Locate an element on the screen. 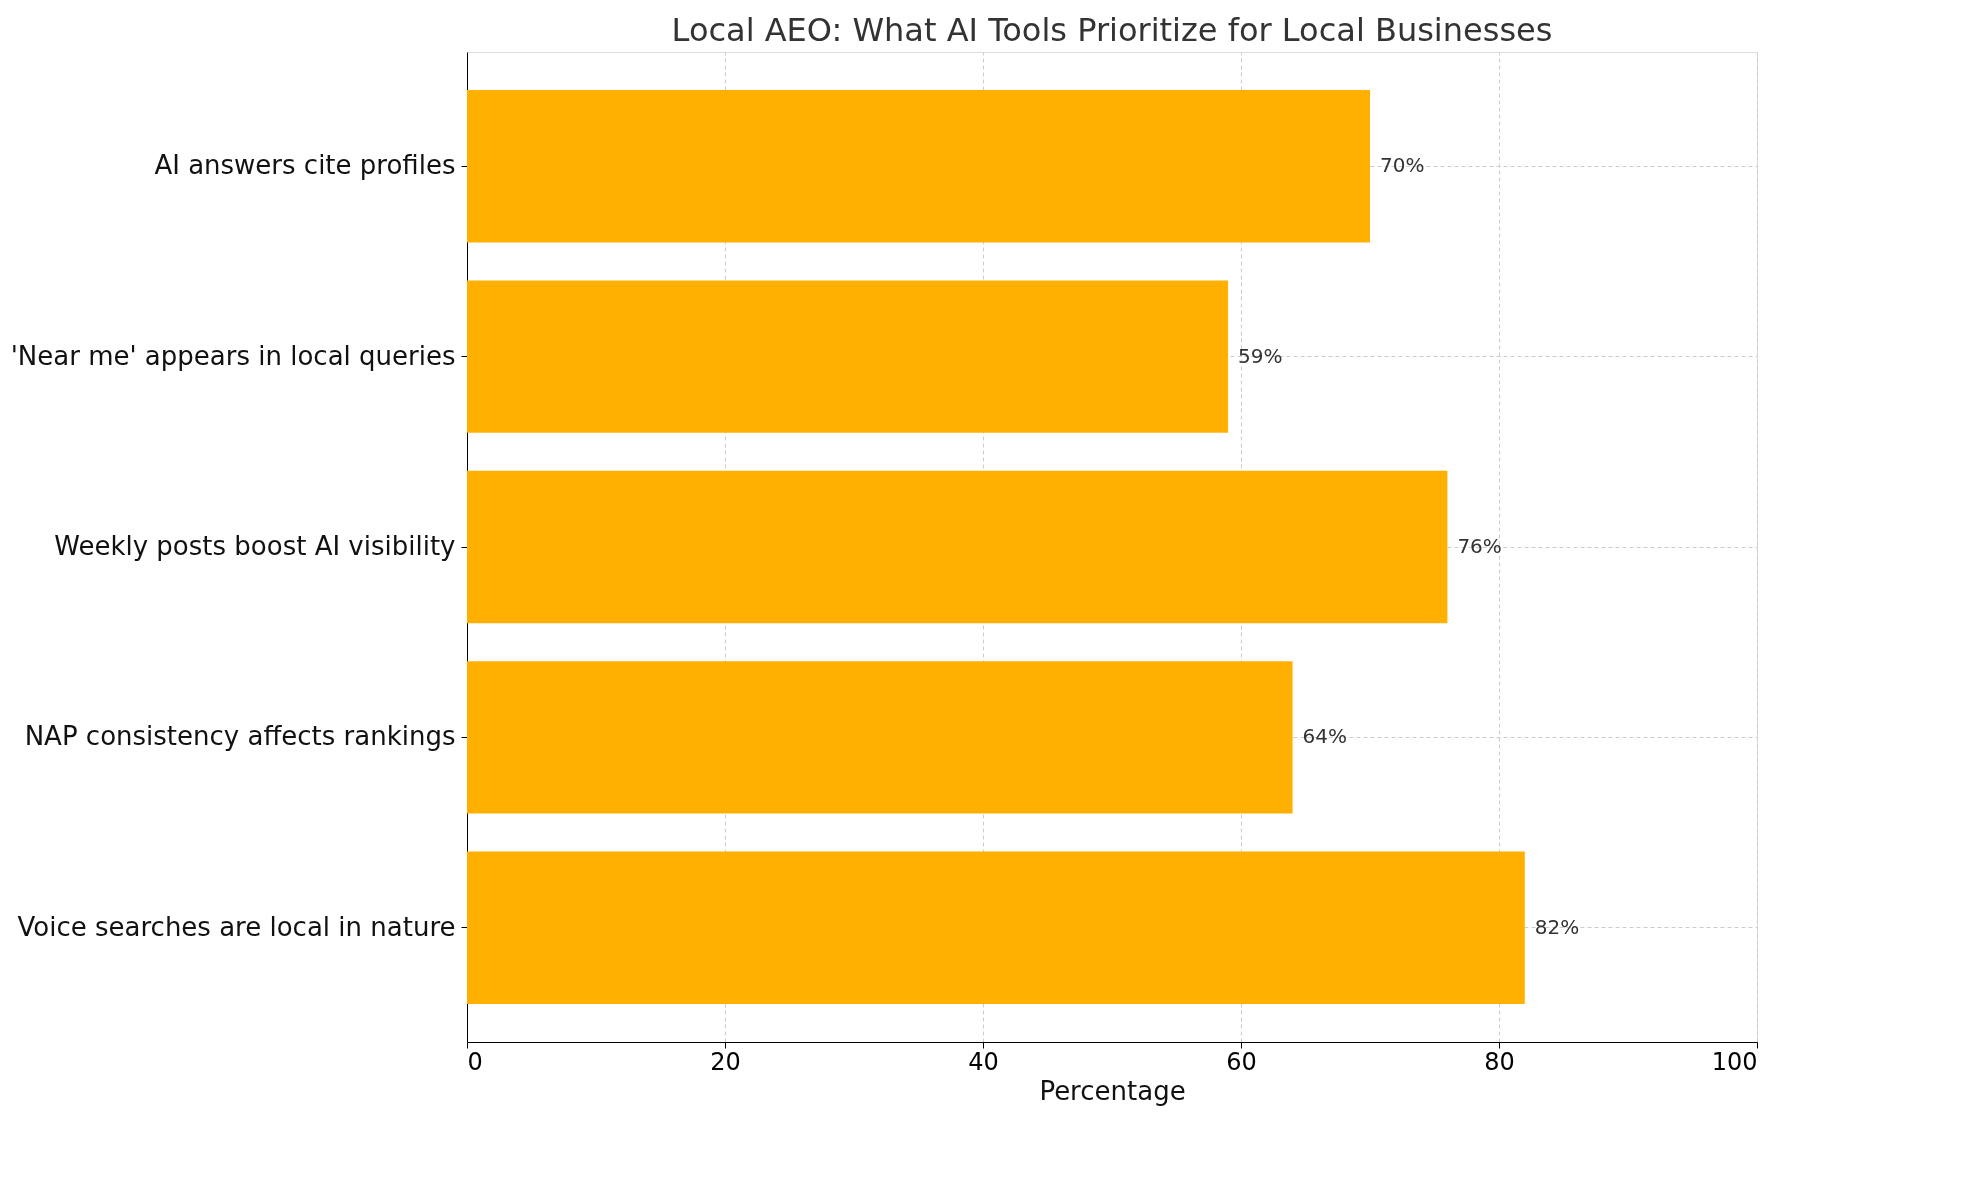  x-tick-label: 0 is located at coordinates (475, 1061).